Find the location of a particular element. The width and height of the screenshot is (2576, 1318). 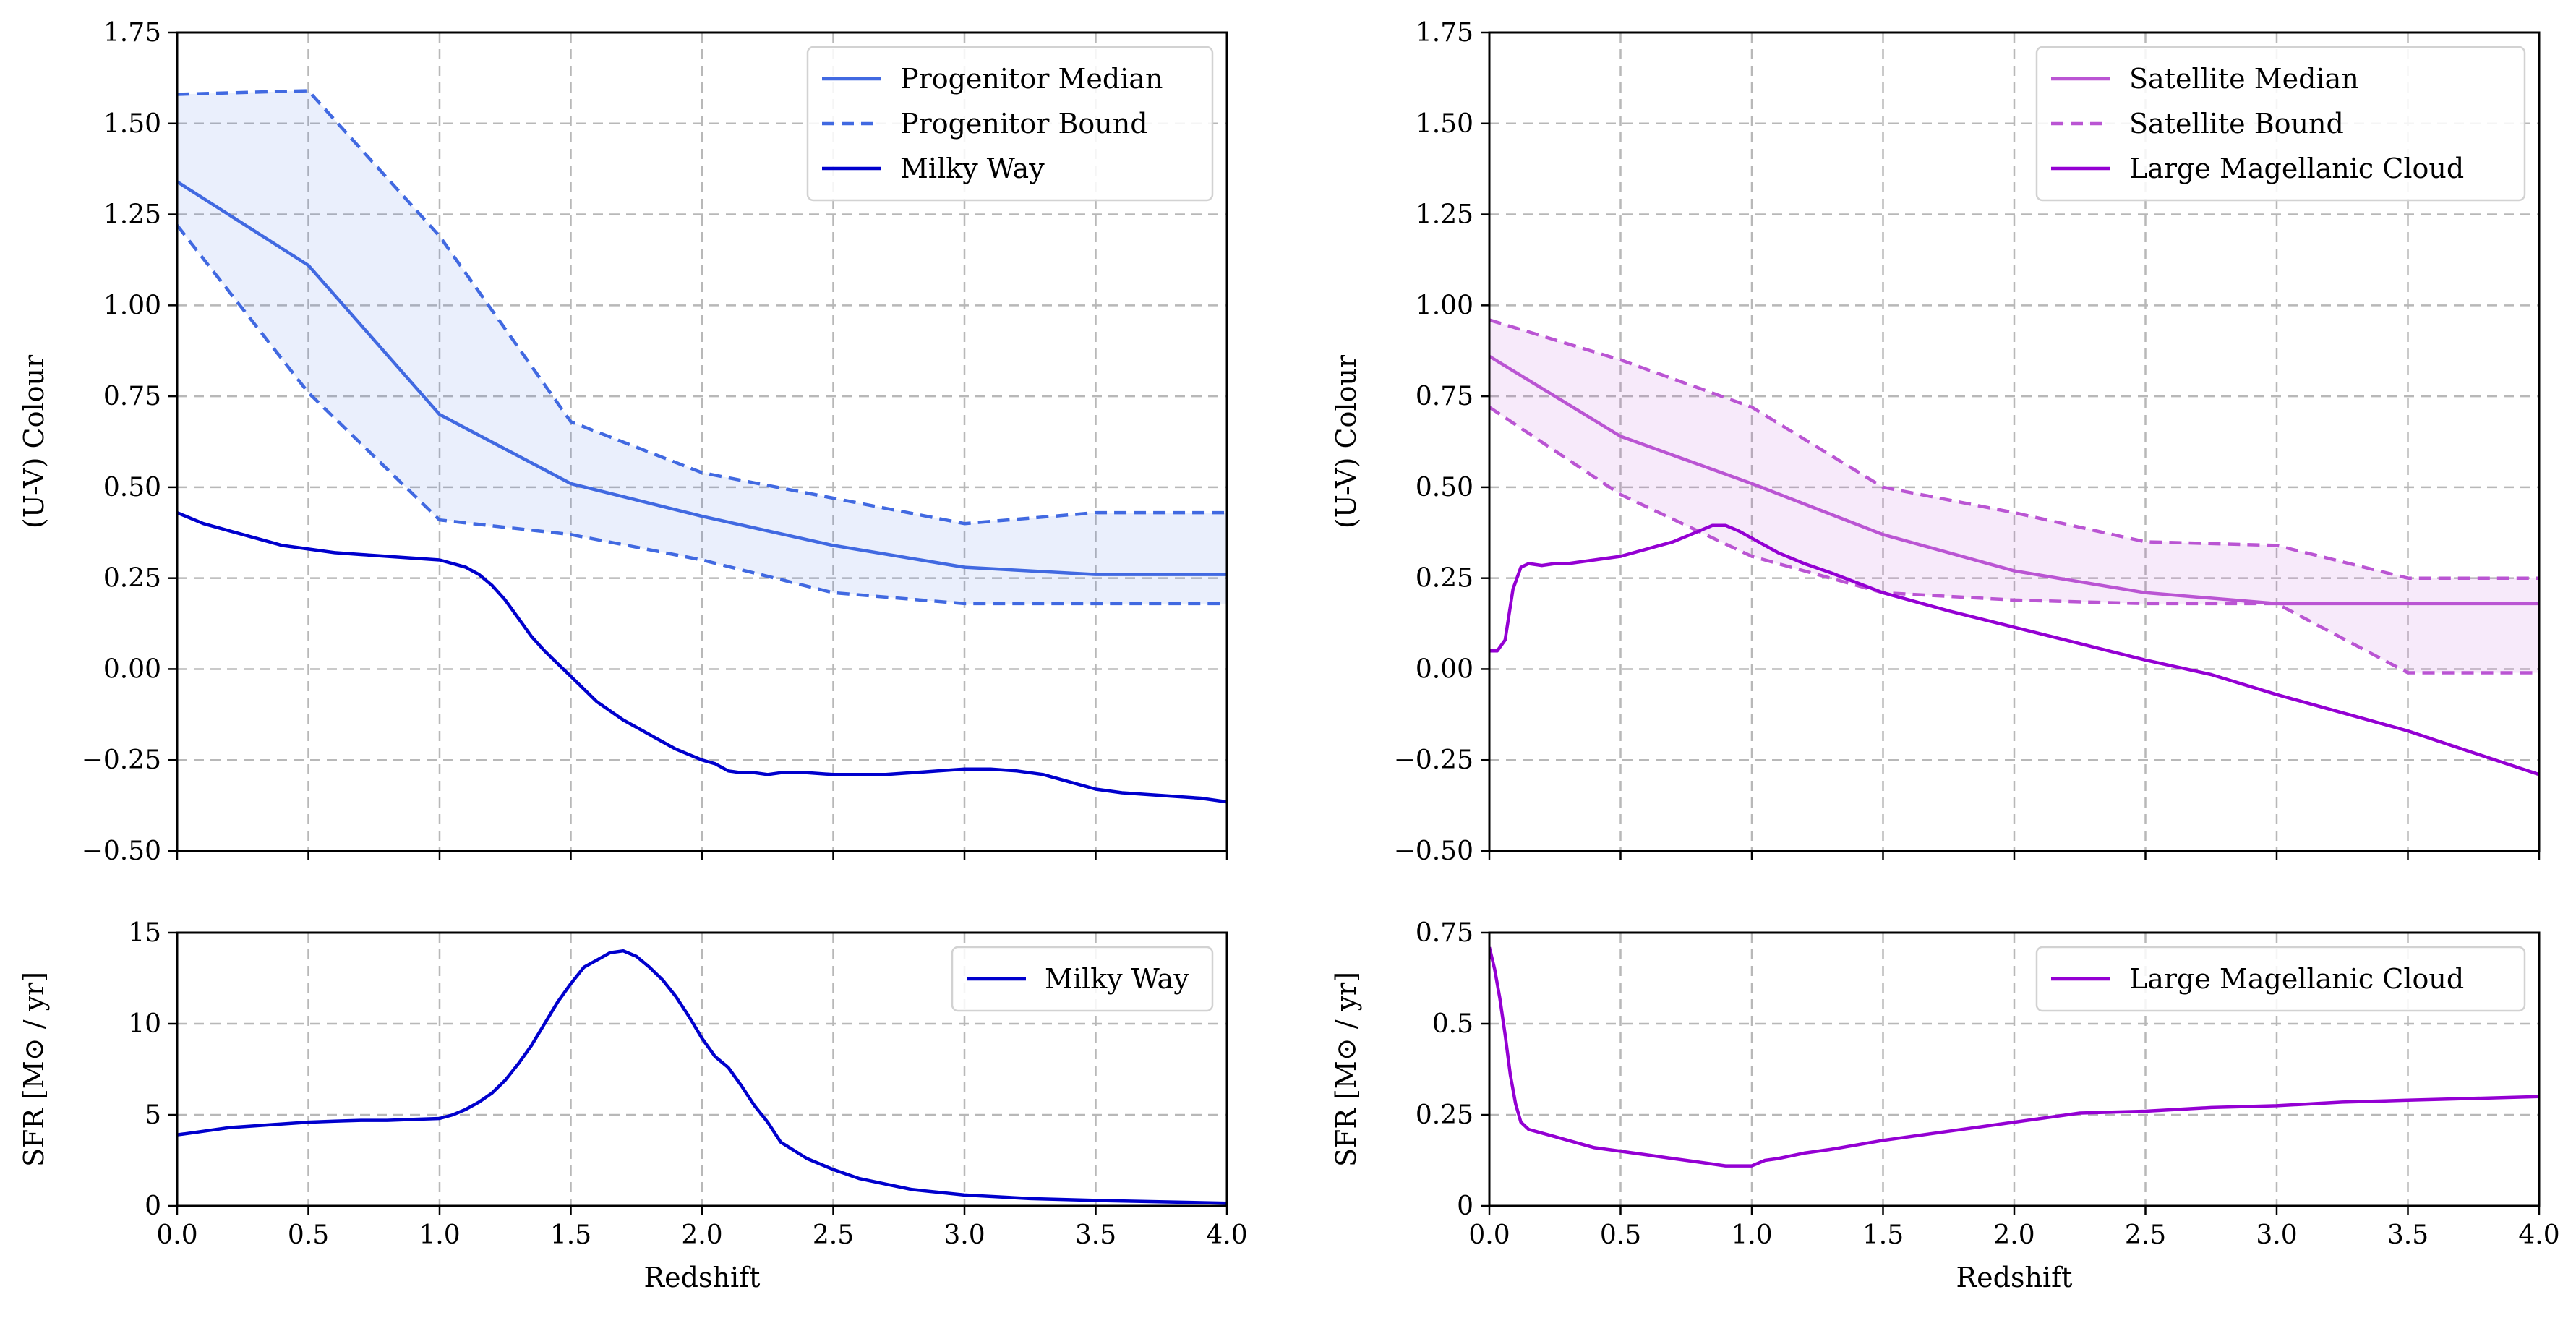

series-progenitor-bound-lower is located at coordinates (702, 415).